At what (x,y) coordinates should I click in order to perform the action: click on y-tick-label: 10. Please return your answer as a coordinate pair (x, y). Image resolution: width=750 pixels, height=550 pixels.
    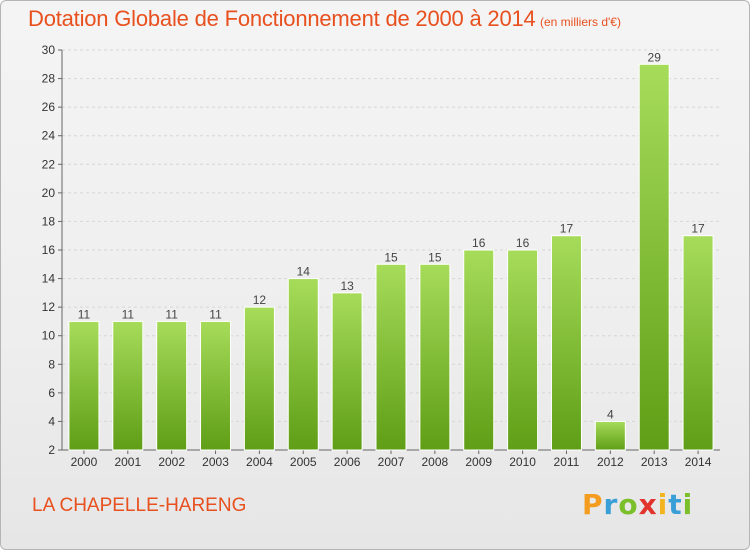
    Looking at the image, I should click on (49, 336).